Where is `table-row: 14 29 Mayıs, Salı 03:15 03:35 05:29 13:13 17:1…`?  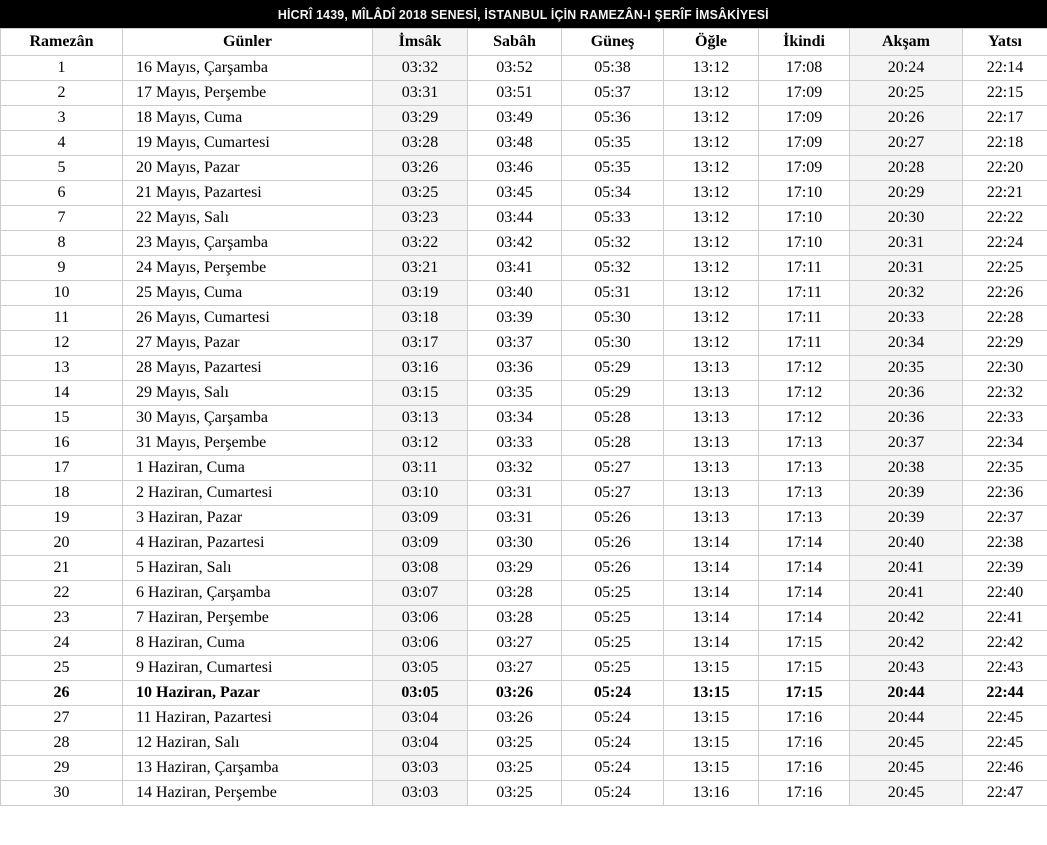
table-row: 14 29 Mayıs, Salı 03:15 03:35 05:29 13:13 17:1… is located at coordinates (523, 393).